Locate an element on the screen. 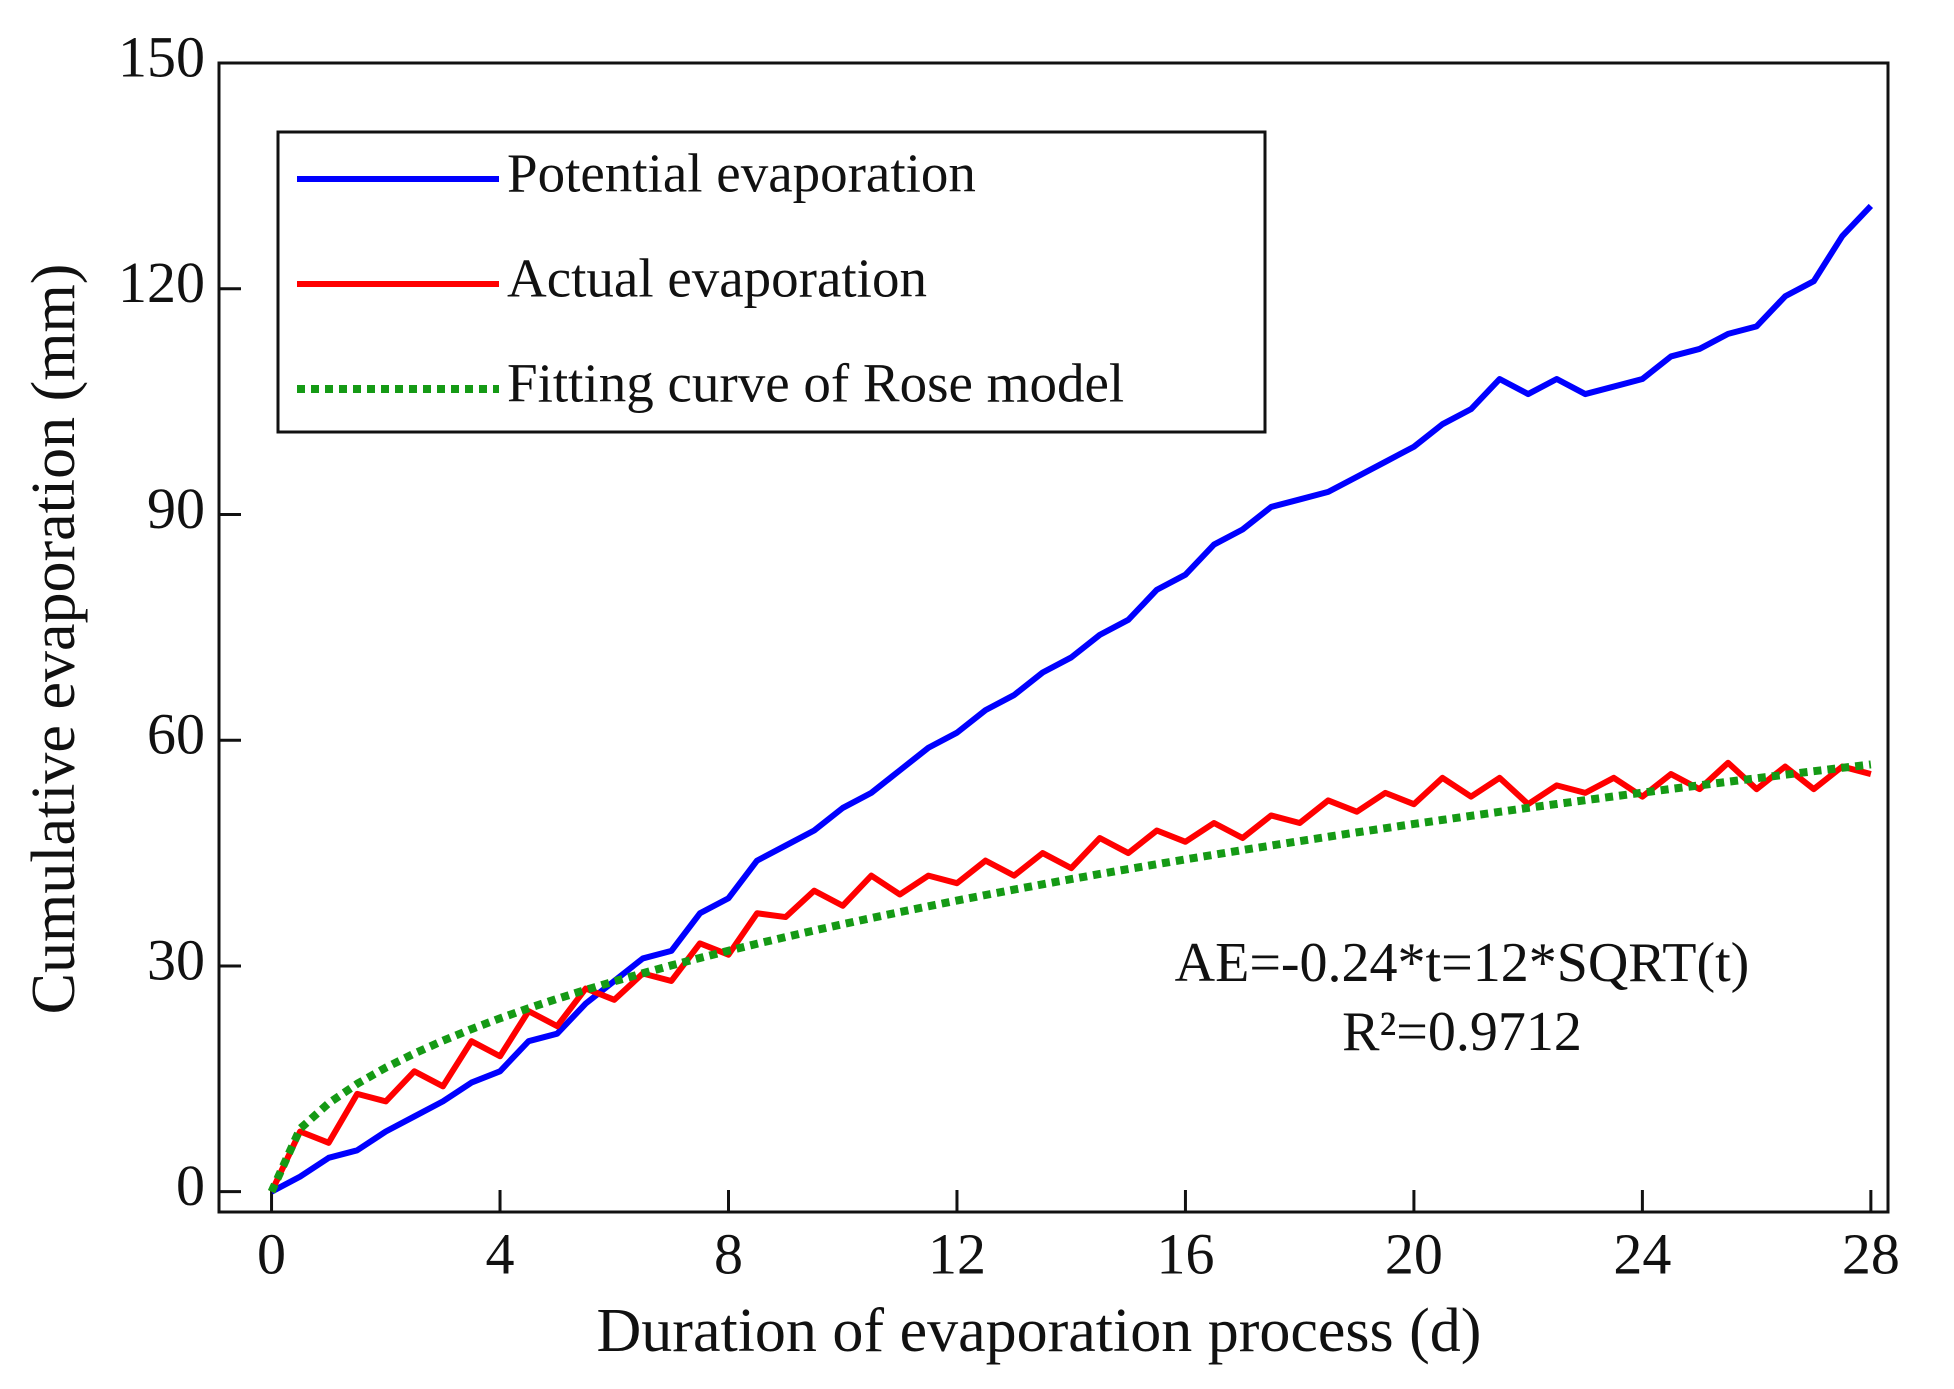  legend-label: Actual evaporation is located at coordinates (717, 278).